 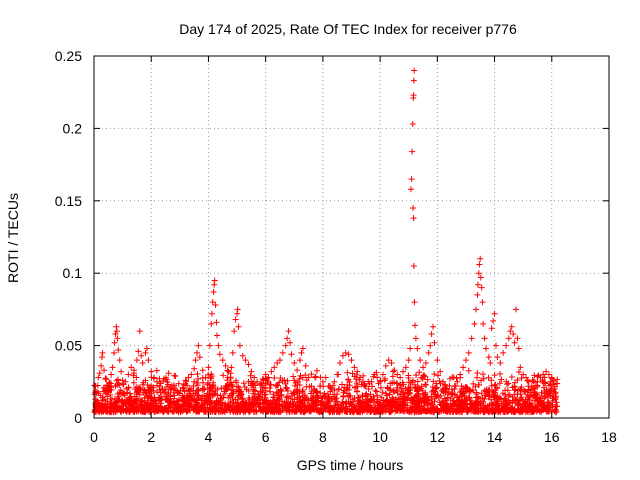 I want to click on y-tick-label: 0.15, so click(x=68, y=201).